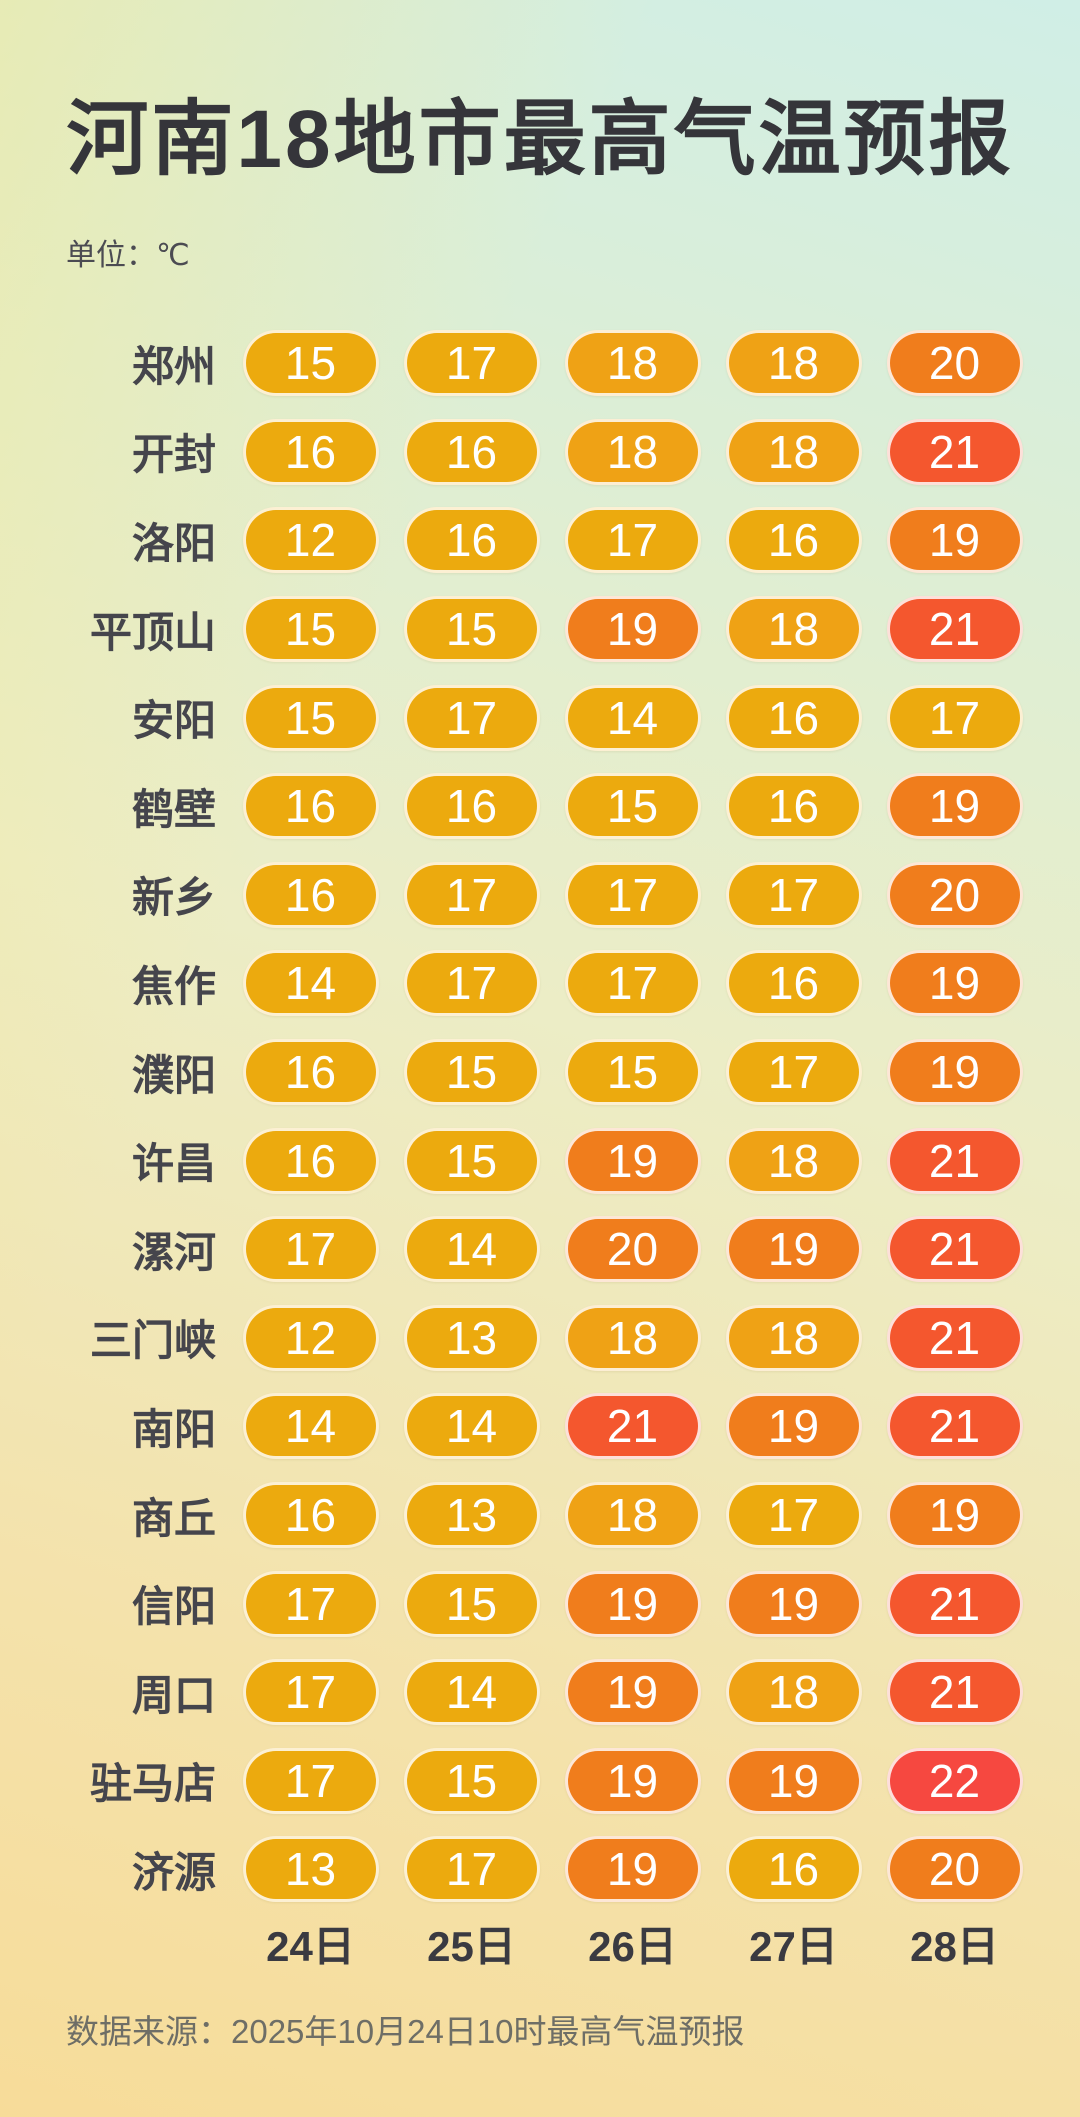 The image size is (1080, 2117). I want to click on city-label: 焦作, so click(173, 986).